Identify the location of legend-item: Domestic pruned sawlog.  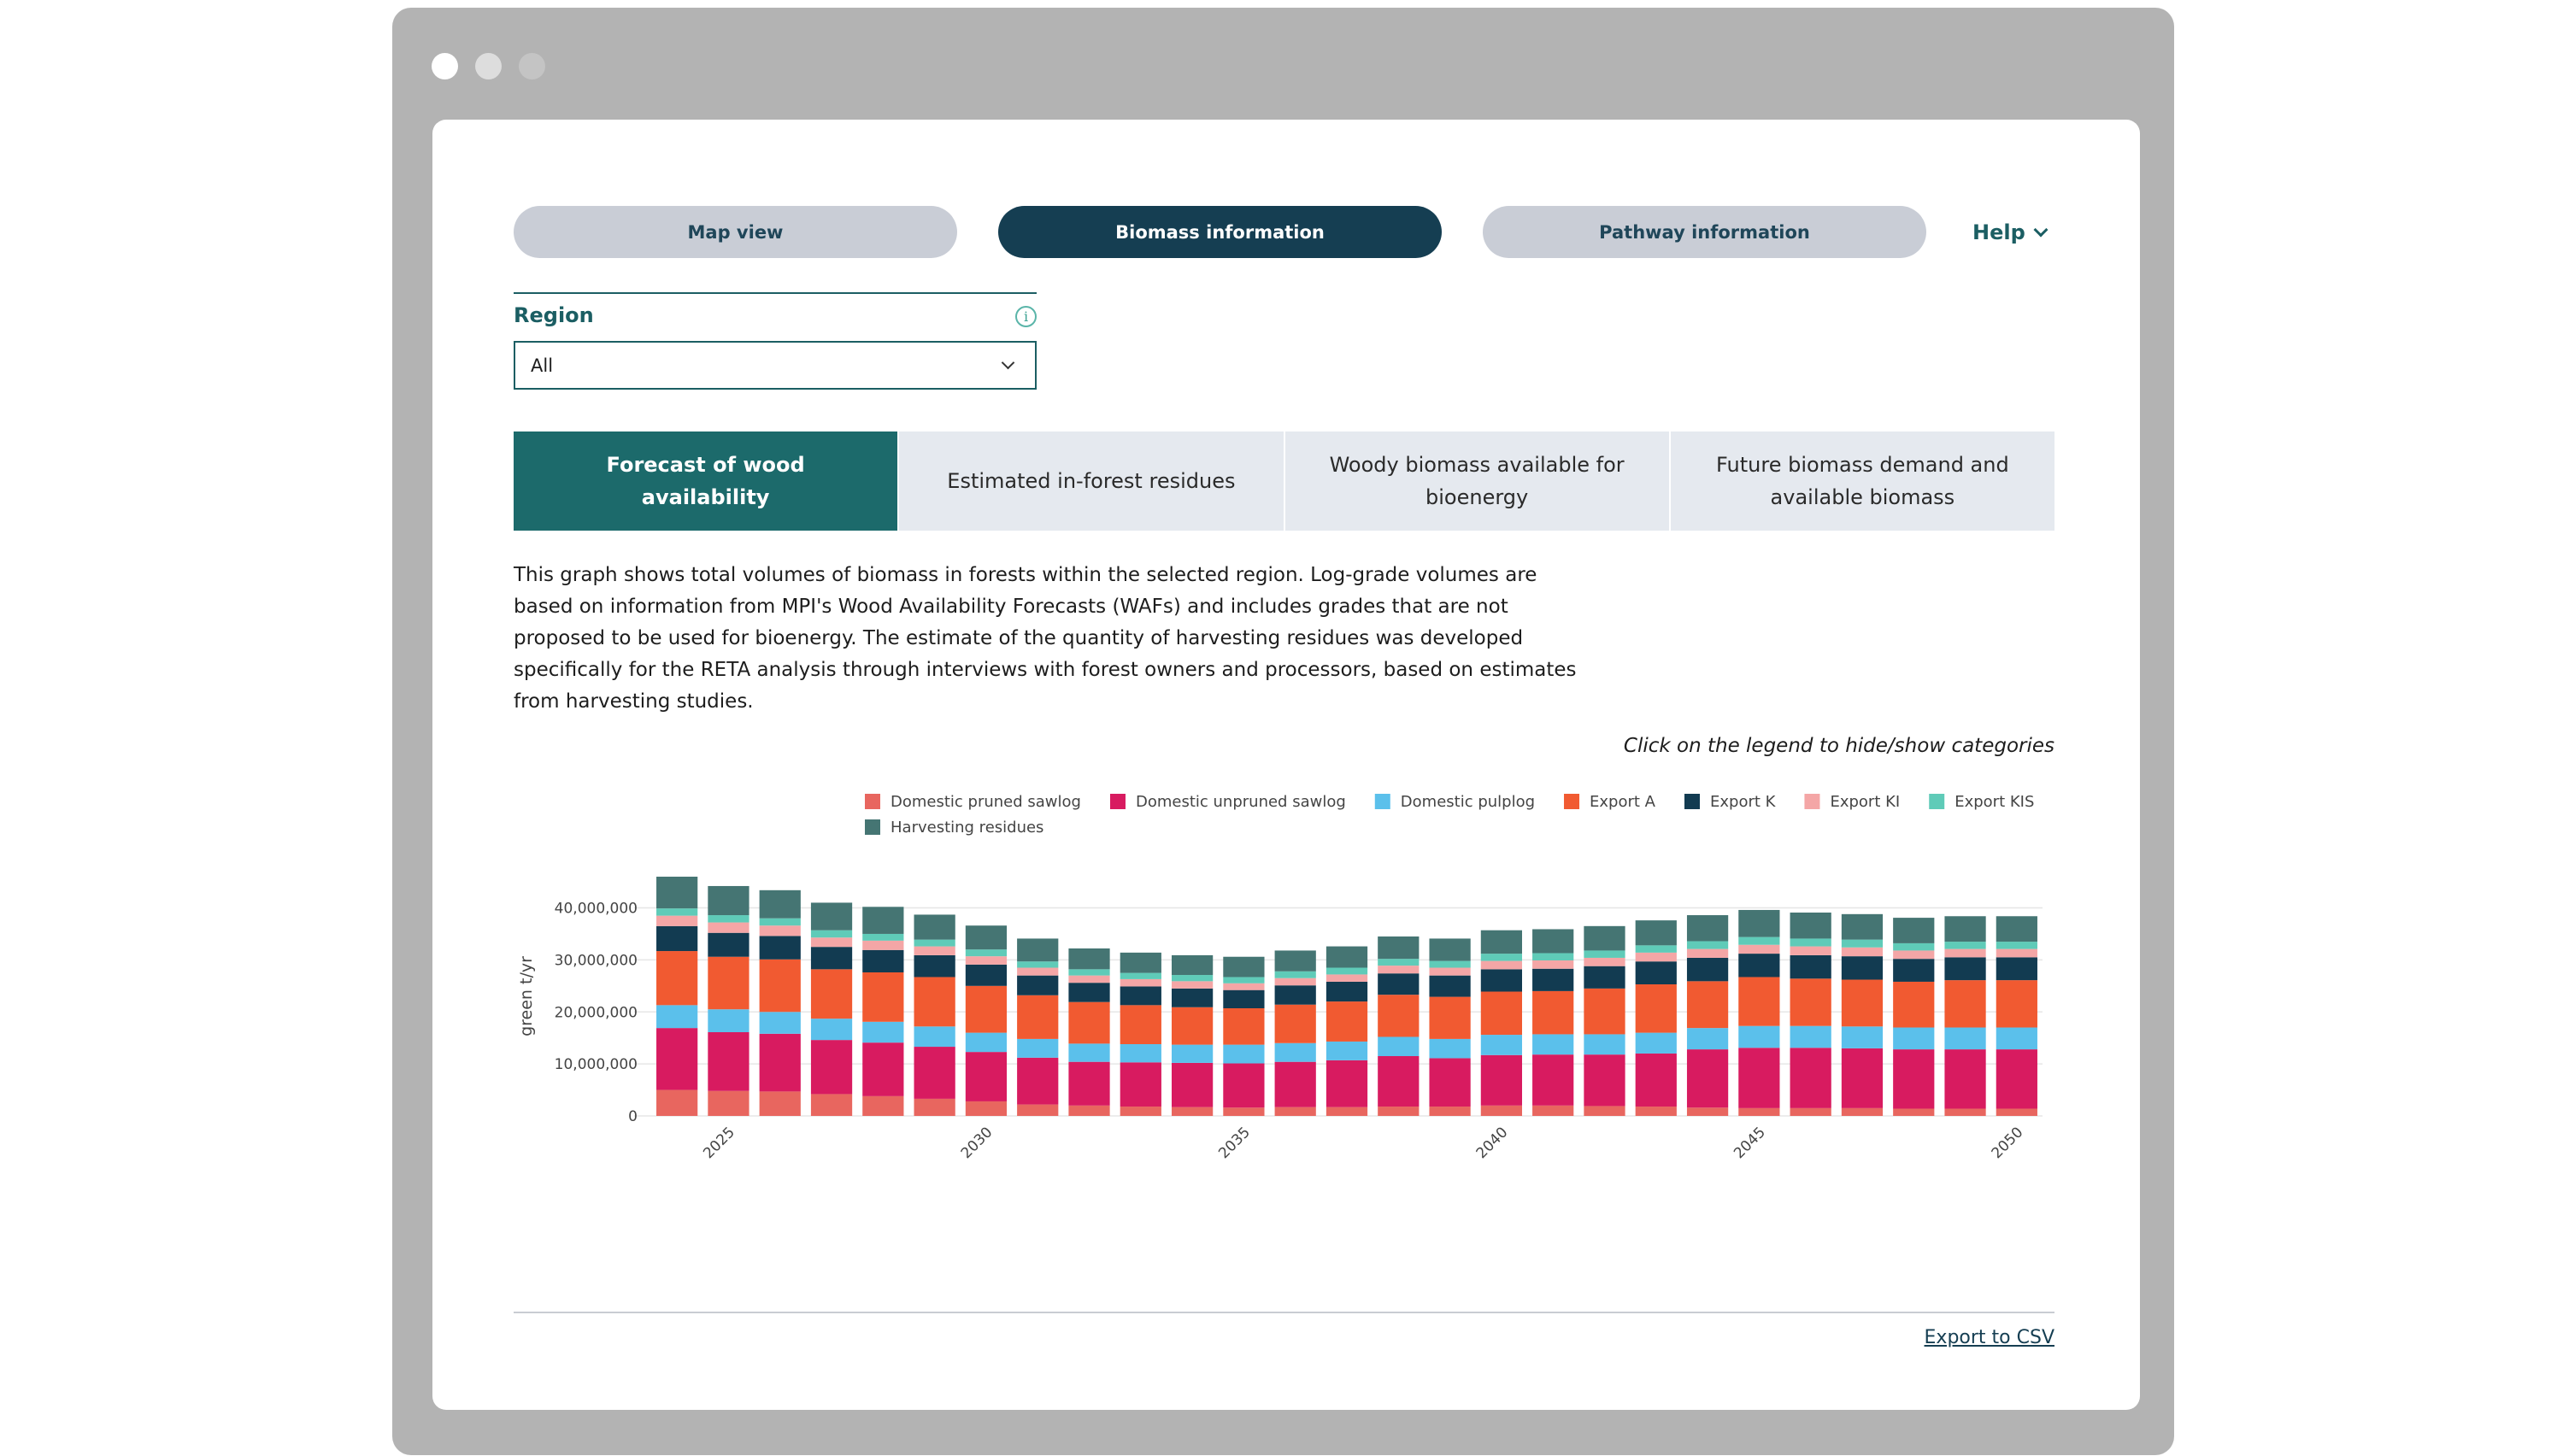
(973, 802).